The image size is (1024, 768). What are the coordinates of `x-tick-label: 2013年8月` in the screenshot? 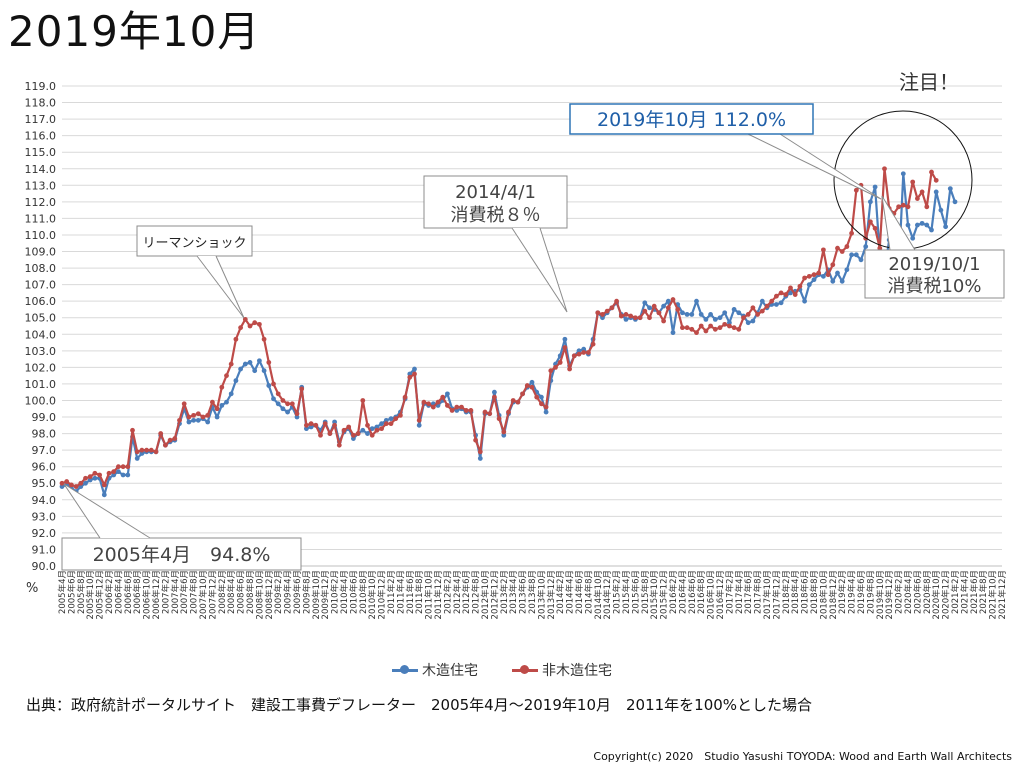 It's located at (532, 592).